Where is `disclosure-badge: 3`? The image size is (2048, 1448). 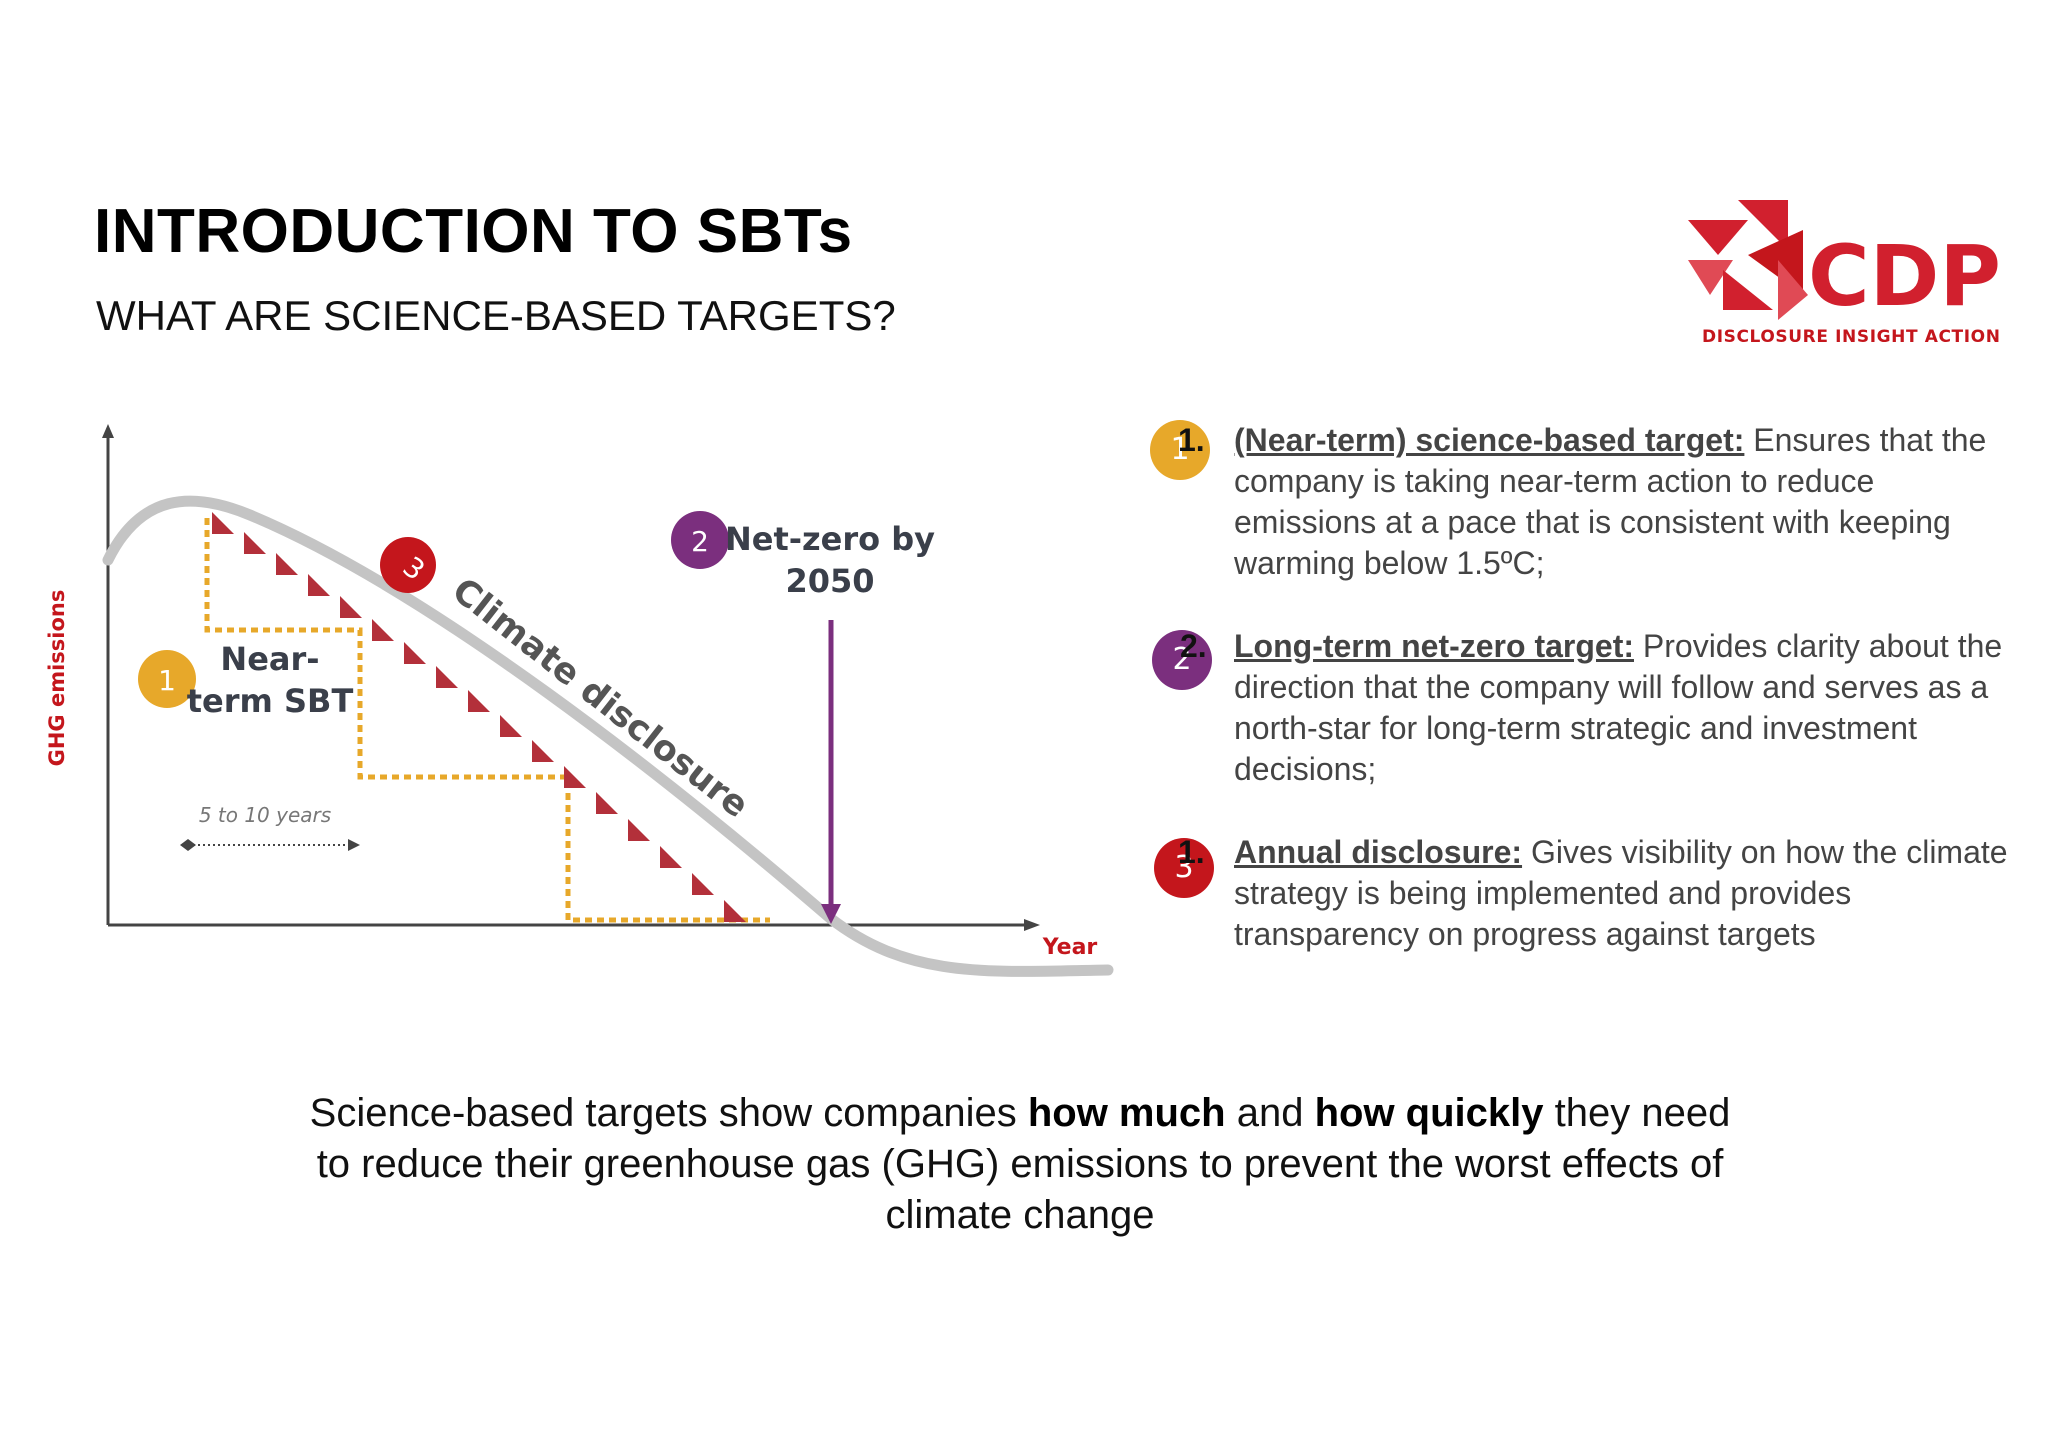
disclosure-badge: 3 is located at coordinates (408, 565).